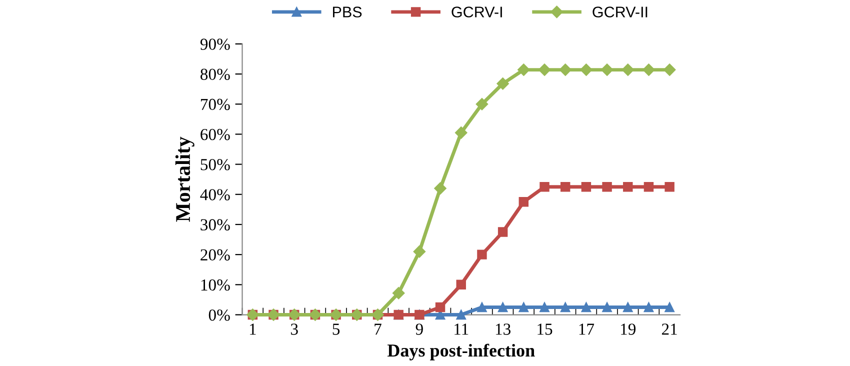  What do you see at coordinates (586, 329) in the screenshot?
I see `x-tick-label: 17` at bounding box center [586, 329].